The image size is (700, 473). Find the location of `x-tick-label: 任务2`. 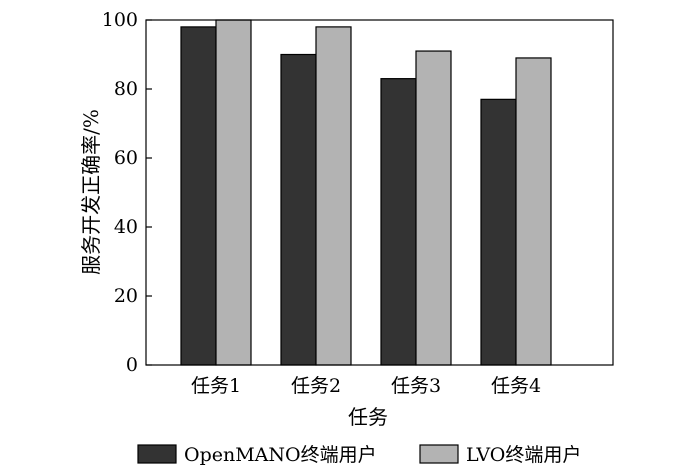

x-tick-label: 任务2 is located at coordinates (316, 386).